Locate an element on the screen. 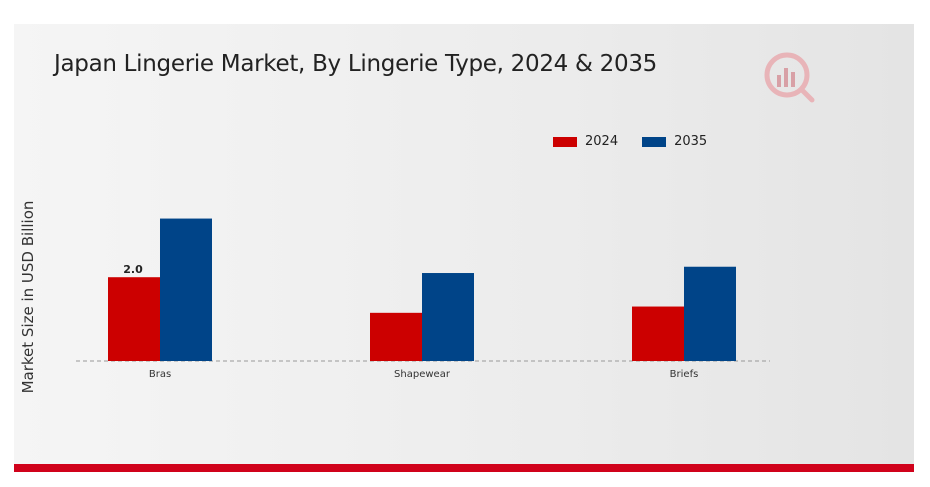 This screenshot has height=487, width=930. bar-briefs-2024 is located at coordinates (658, 333).